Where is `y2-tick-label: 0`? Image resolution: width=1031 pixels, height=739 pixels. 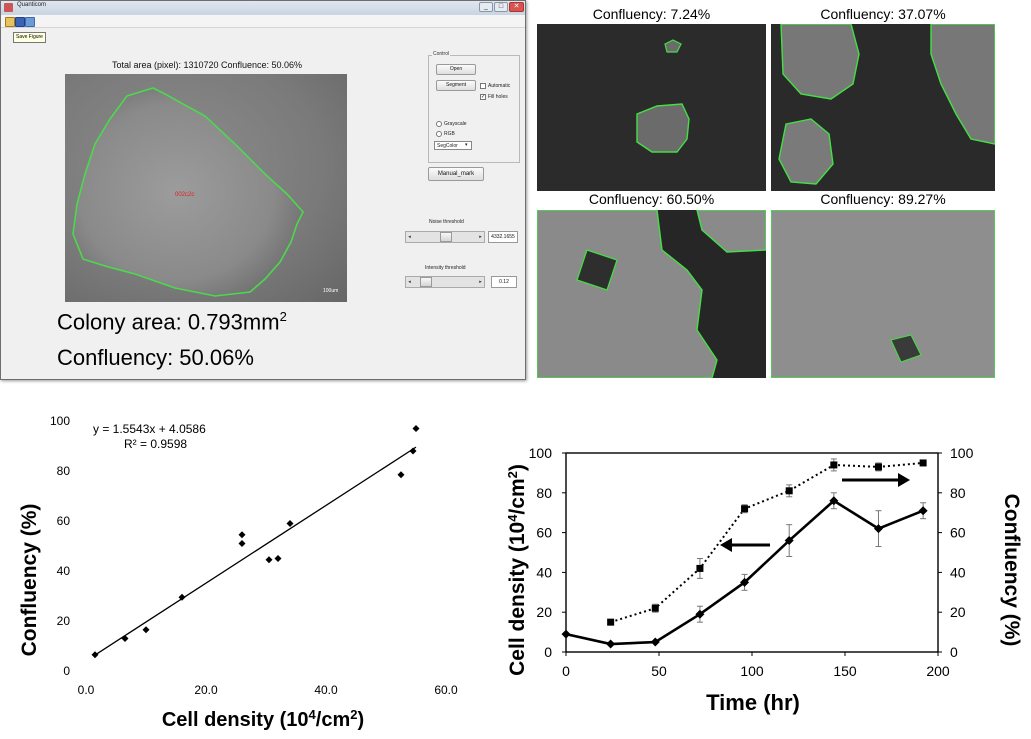
y2-tick-label: 0 is located at coordinates (954, 652).